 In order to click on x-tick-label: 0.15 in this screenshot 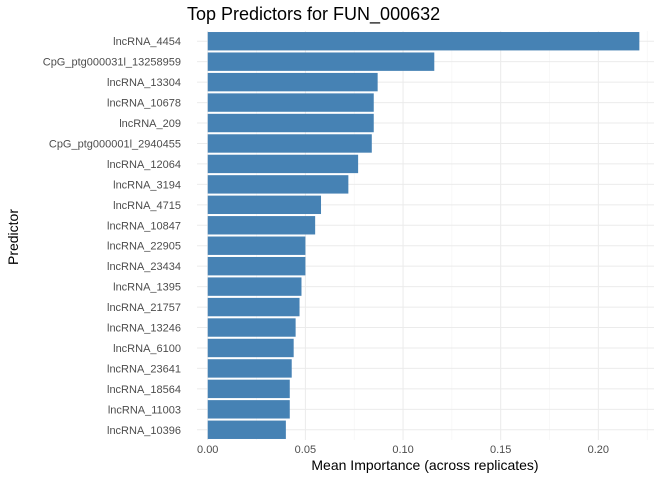, I will do `click(500, 450)`.